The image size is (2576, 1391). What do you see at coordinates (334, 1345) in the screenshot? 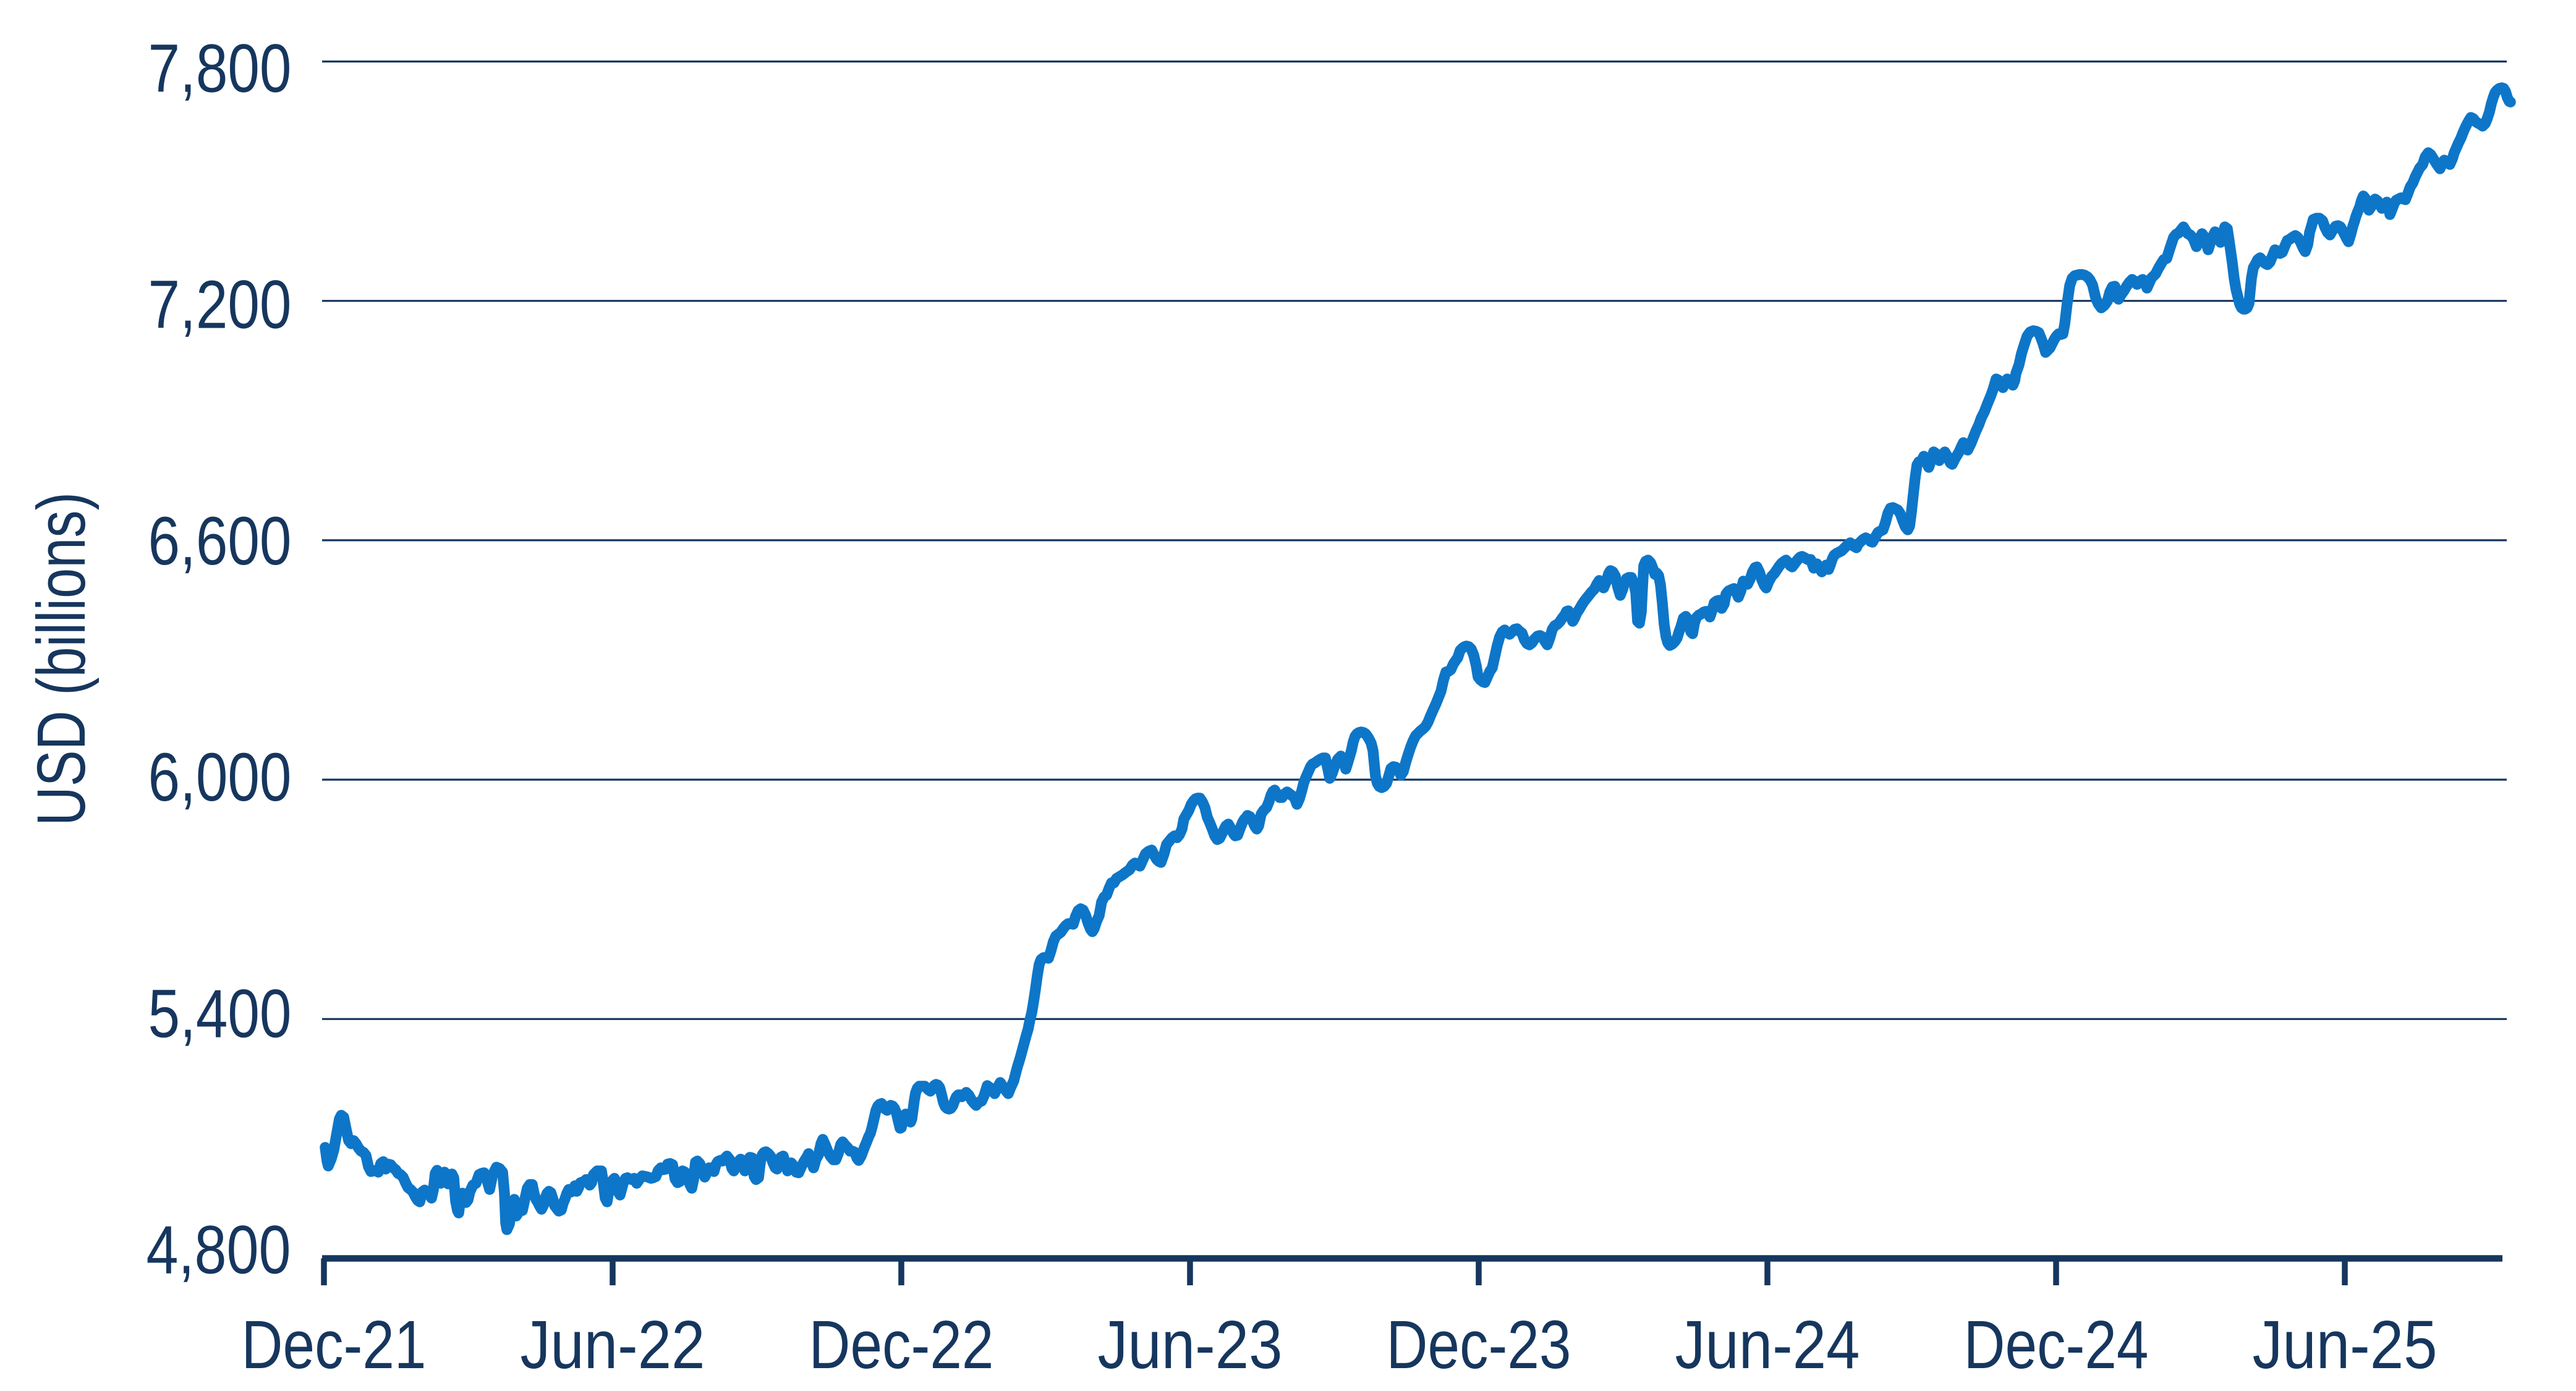
I see `svg-text: Dec-21` at bounding box center [334, 1345].